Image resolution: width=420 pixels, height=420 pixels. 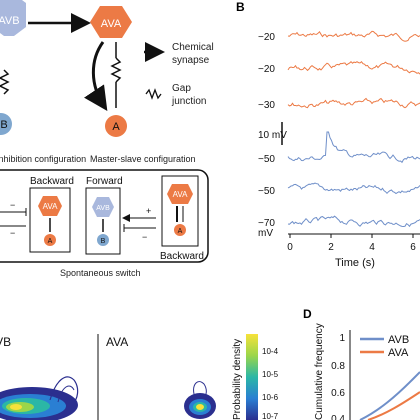 I want to click on left-backward-group: Backward AVA A − −, so click(x=37, y=214).